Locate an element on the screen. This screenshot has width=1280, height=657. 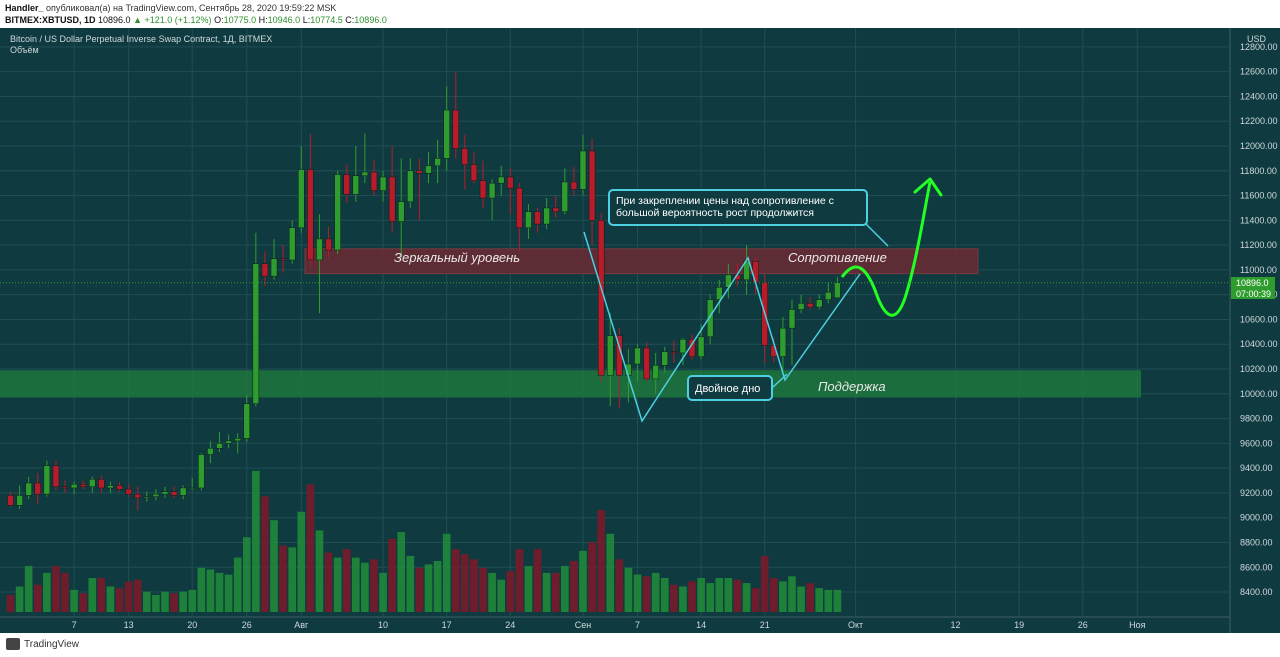
time-axis-background is located at coordinates (615, 625).